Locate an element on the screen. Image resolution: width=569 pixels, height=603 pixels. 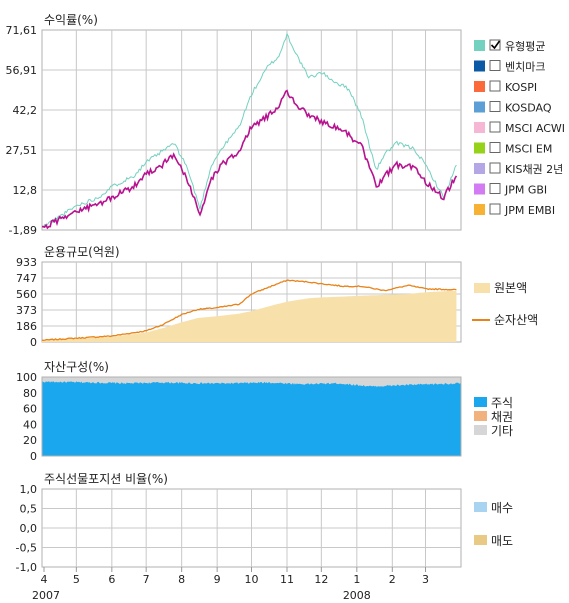
x-month-label: 9 is located at coordinates (217, 579).